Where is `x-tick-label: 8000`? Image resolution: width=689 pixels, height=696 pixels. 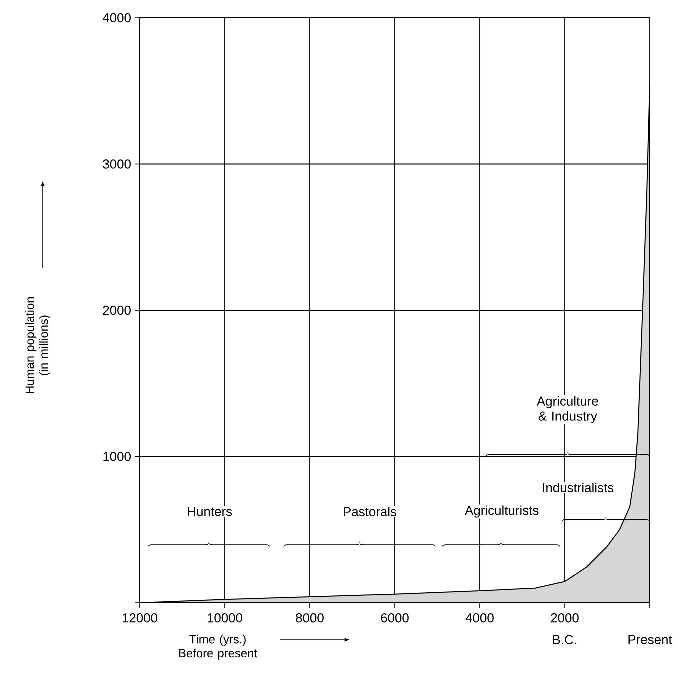 x-tick-label: 8000 is located at coordinates (310, 618).